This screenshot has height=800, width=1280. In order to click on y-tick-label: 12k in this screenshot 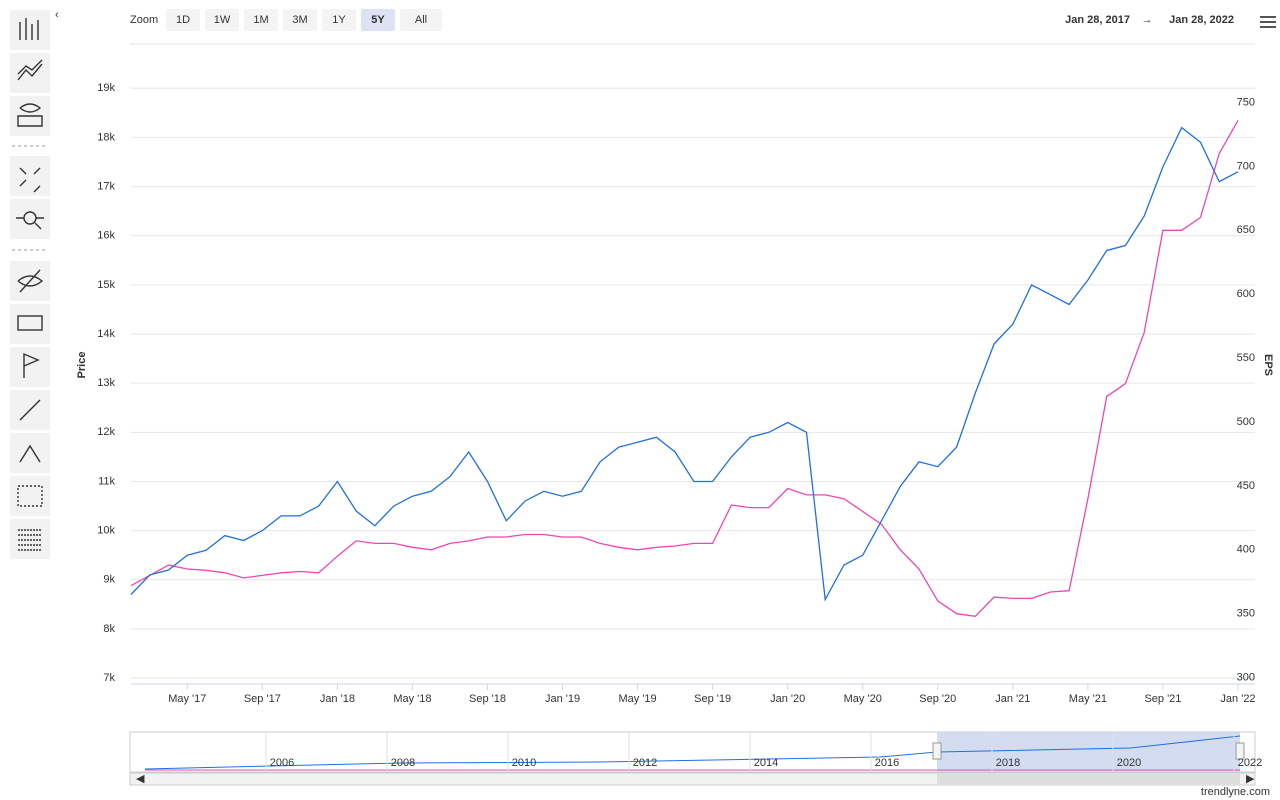, I will do `click(106, 432)`.